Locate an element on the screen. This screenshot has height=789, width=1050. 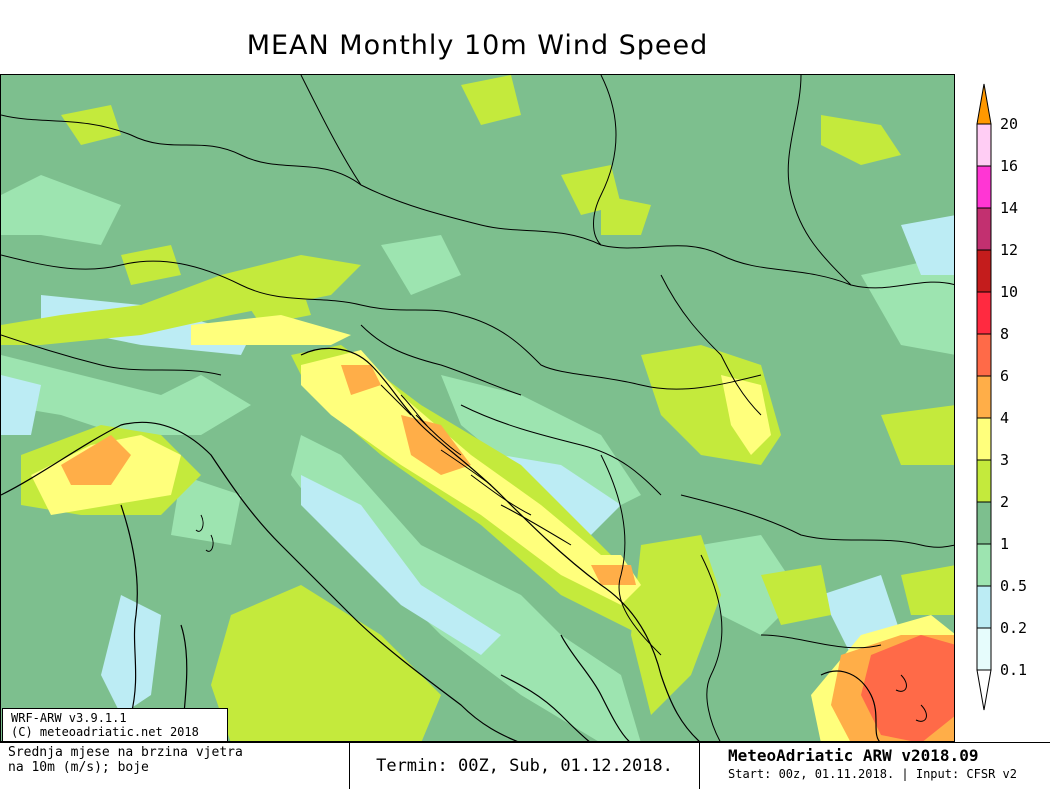
colorbar-tick-label: 1 is located at coordinates (1005, 544).